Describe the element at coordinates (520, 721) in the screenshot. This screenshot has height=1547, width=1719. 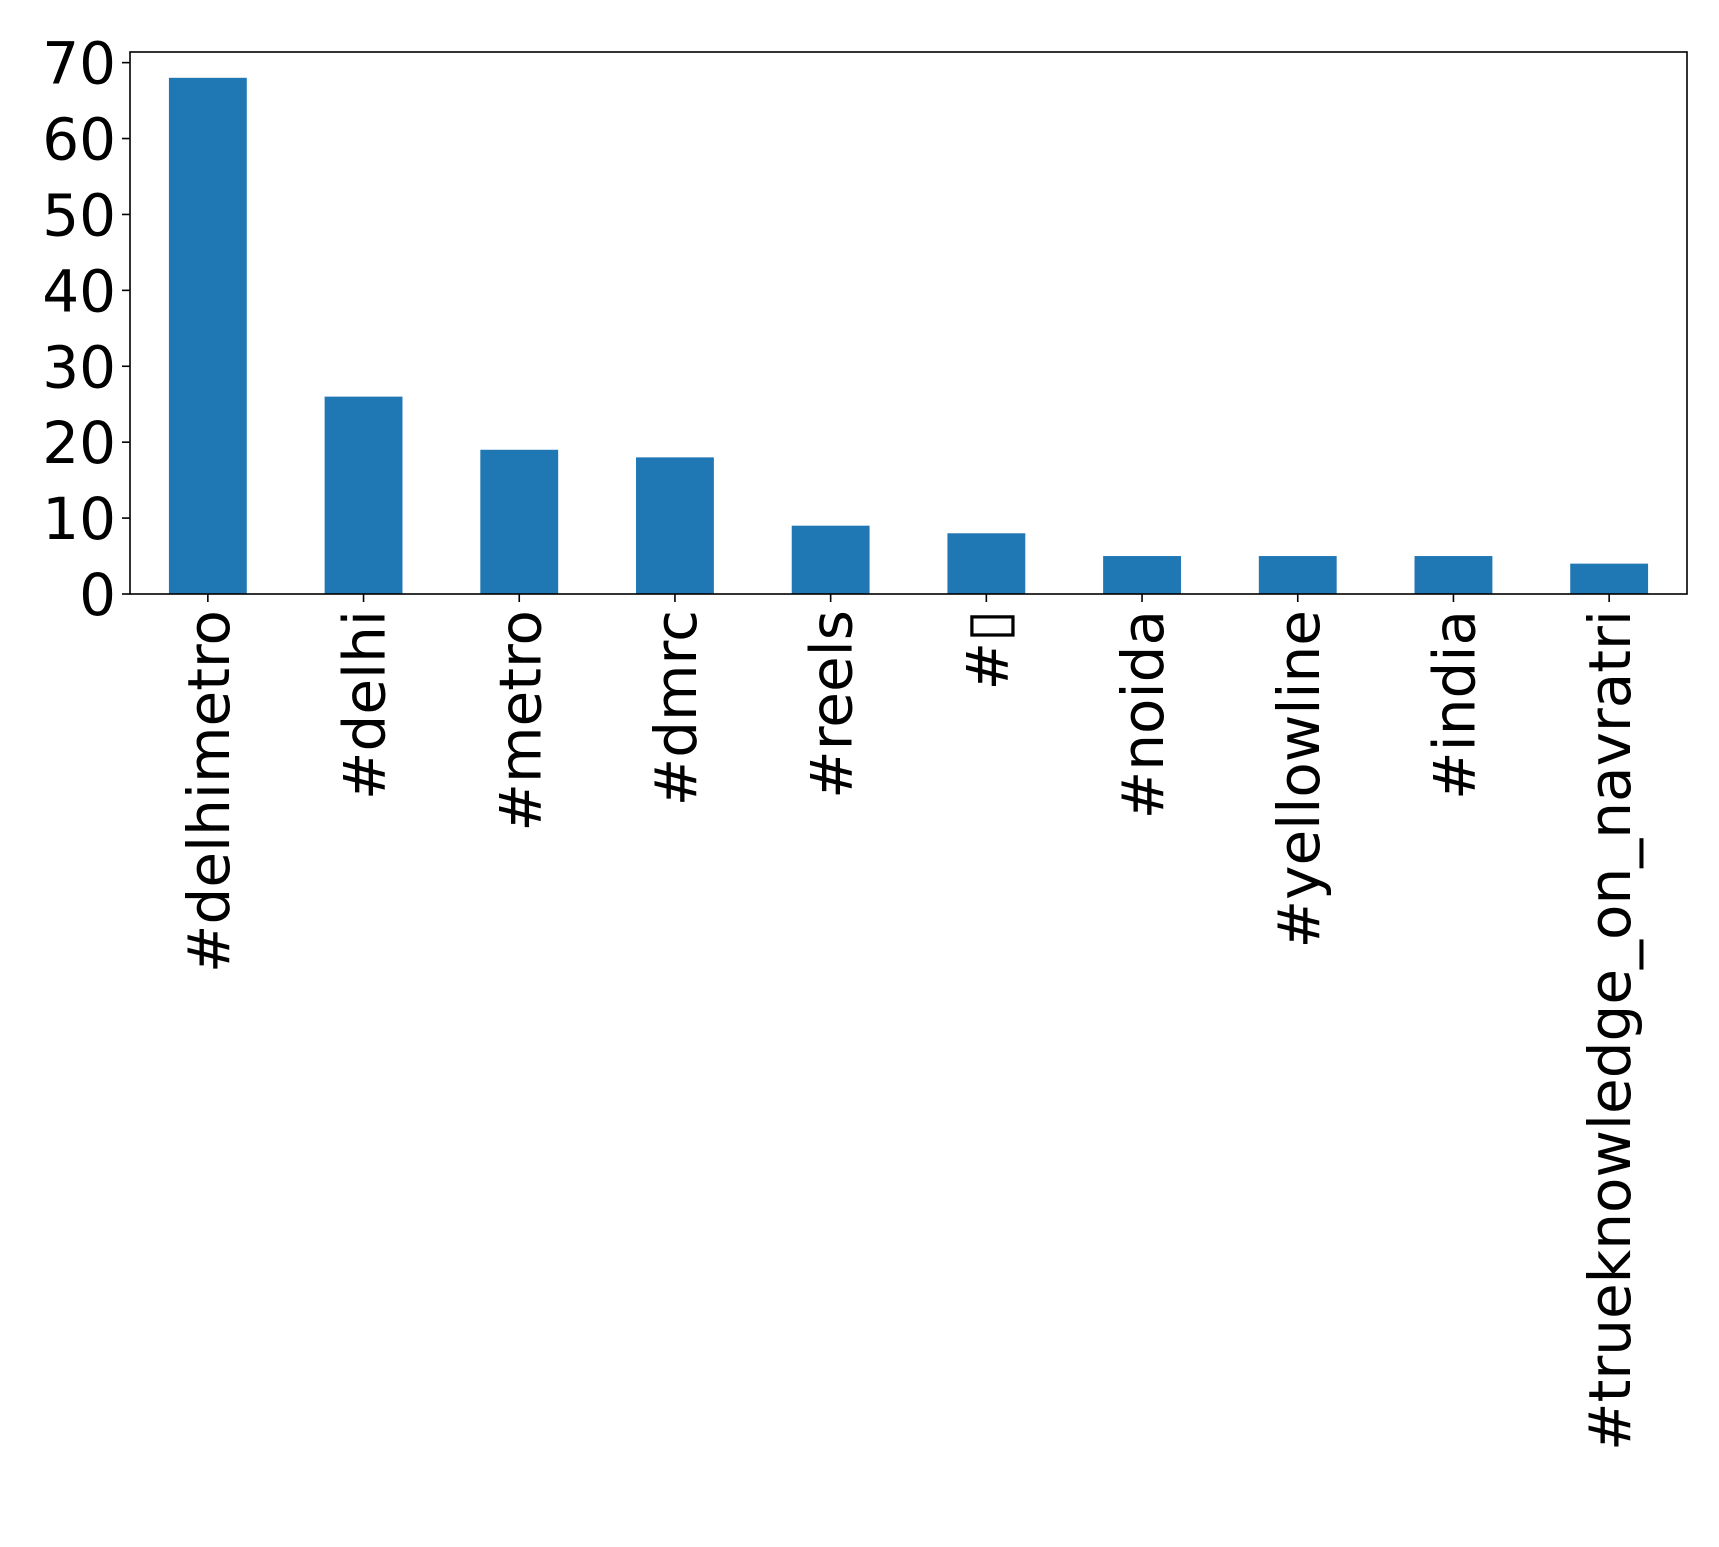
I see `x-tick-label: #metro` at that location.